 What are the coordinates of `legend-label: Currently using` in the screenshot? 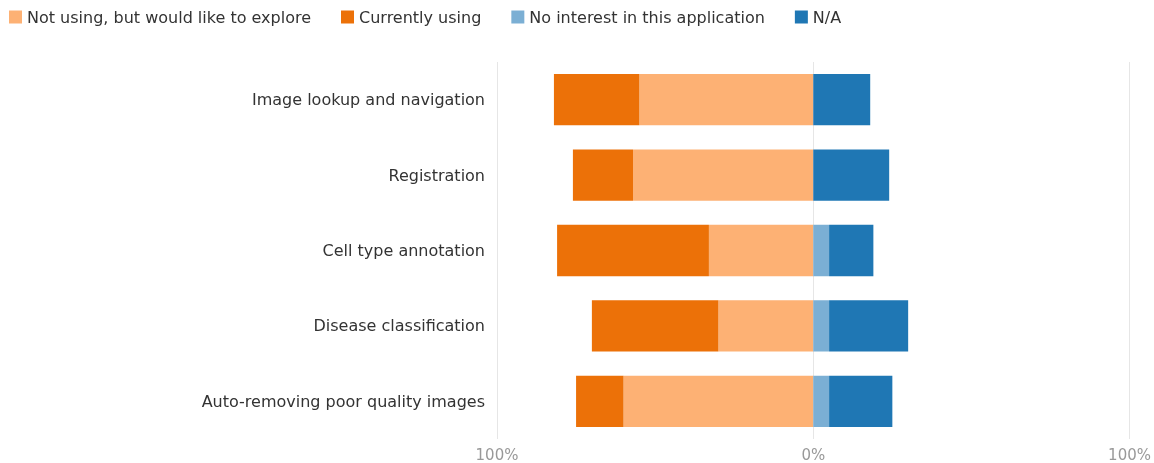 It's located at (420, 17).